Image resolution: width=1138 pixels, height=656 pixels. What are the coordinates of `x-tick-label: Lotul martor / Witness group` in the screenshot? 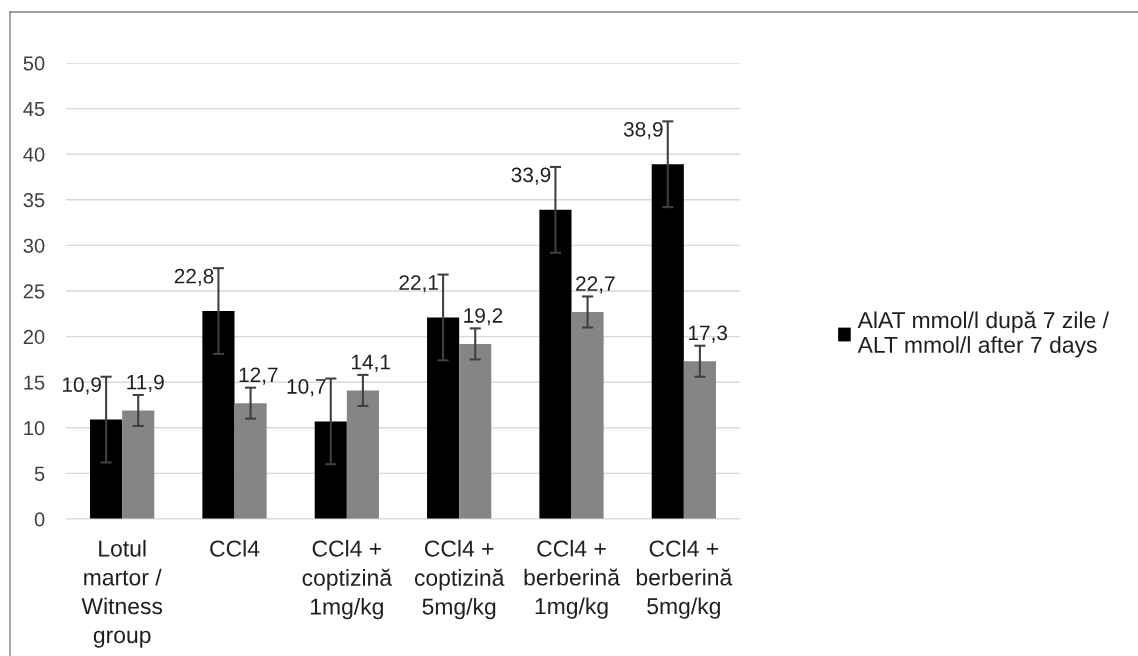 It's located at (122, 593).